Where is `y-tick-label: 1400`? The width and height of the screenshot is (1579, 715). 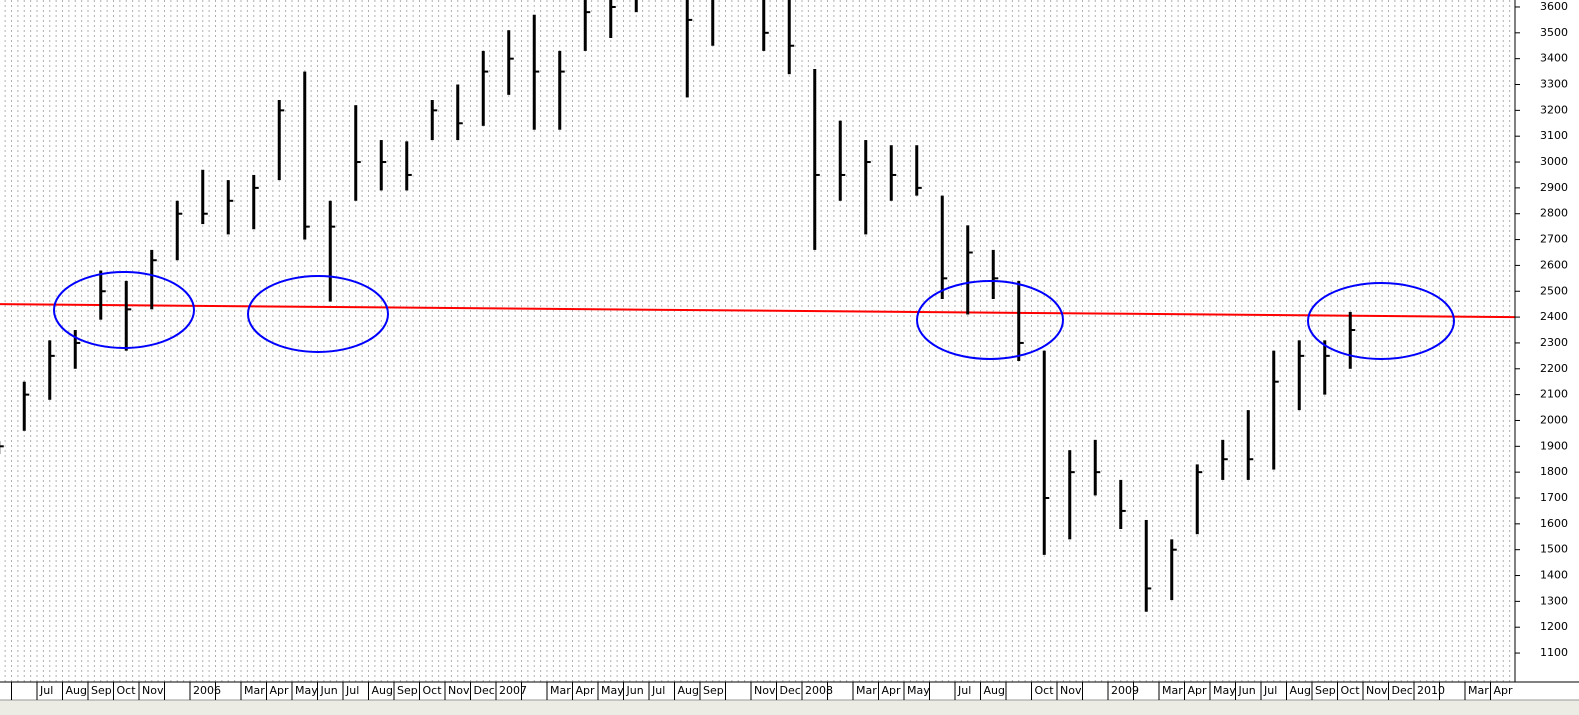
y-tick-label: 1400 is located at coordinates (1554, 575).